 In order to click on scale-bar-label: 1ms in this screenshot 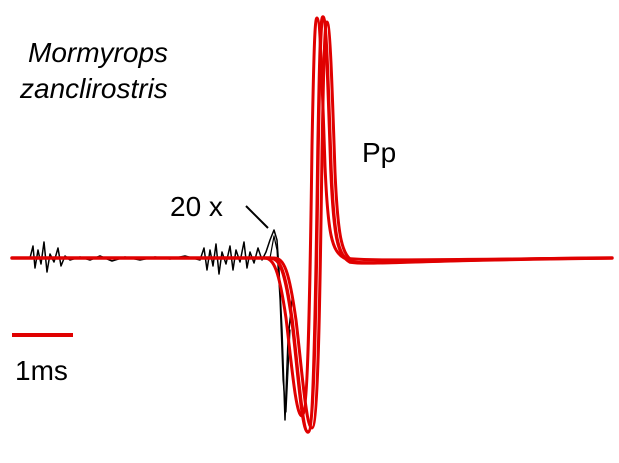, I will do `click(41, 370)`.